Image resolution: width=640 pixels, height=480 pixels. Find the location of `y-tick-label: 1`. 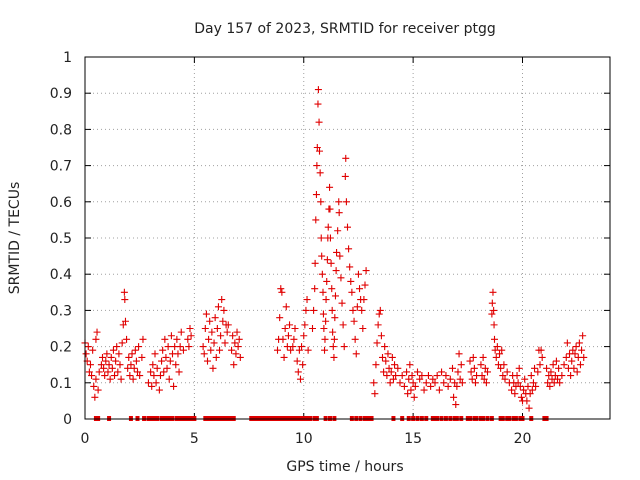

y-tick-label: 1 is located at coordinates (67, 58).